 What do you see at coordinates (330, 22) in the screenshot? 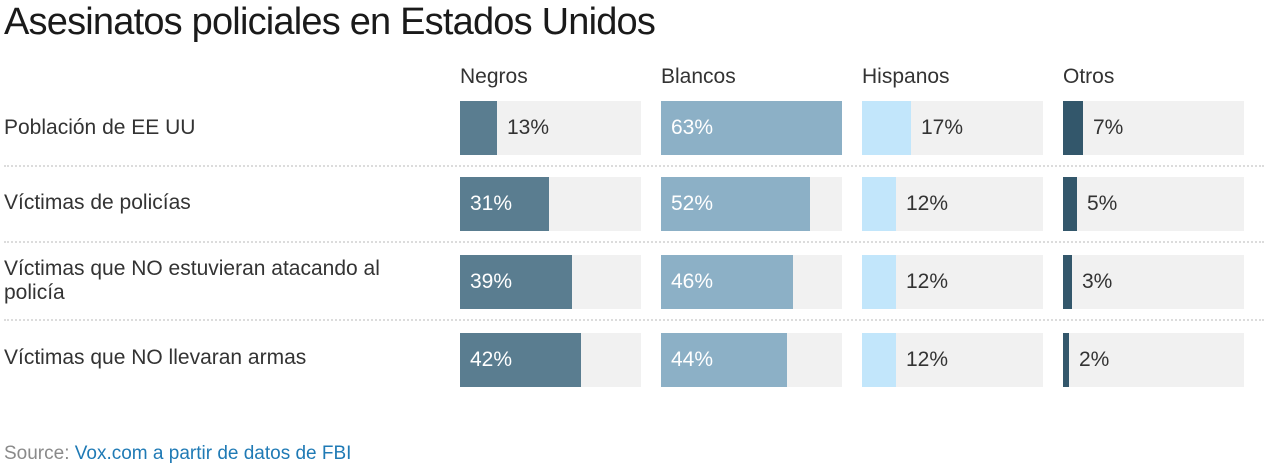
I see `chart-title: Asesinatos policiales en Estados Unidos` at bounding box center [330, 22].